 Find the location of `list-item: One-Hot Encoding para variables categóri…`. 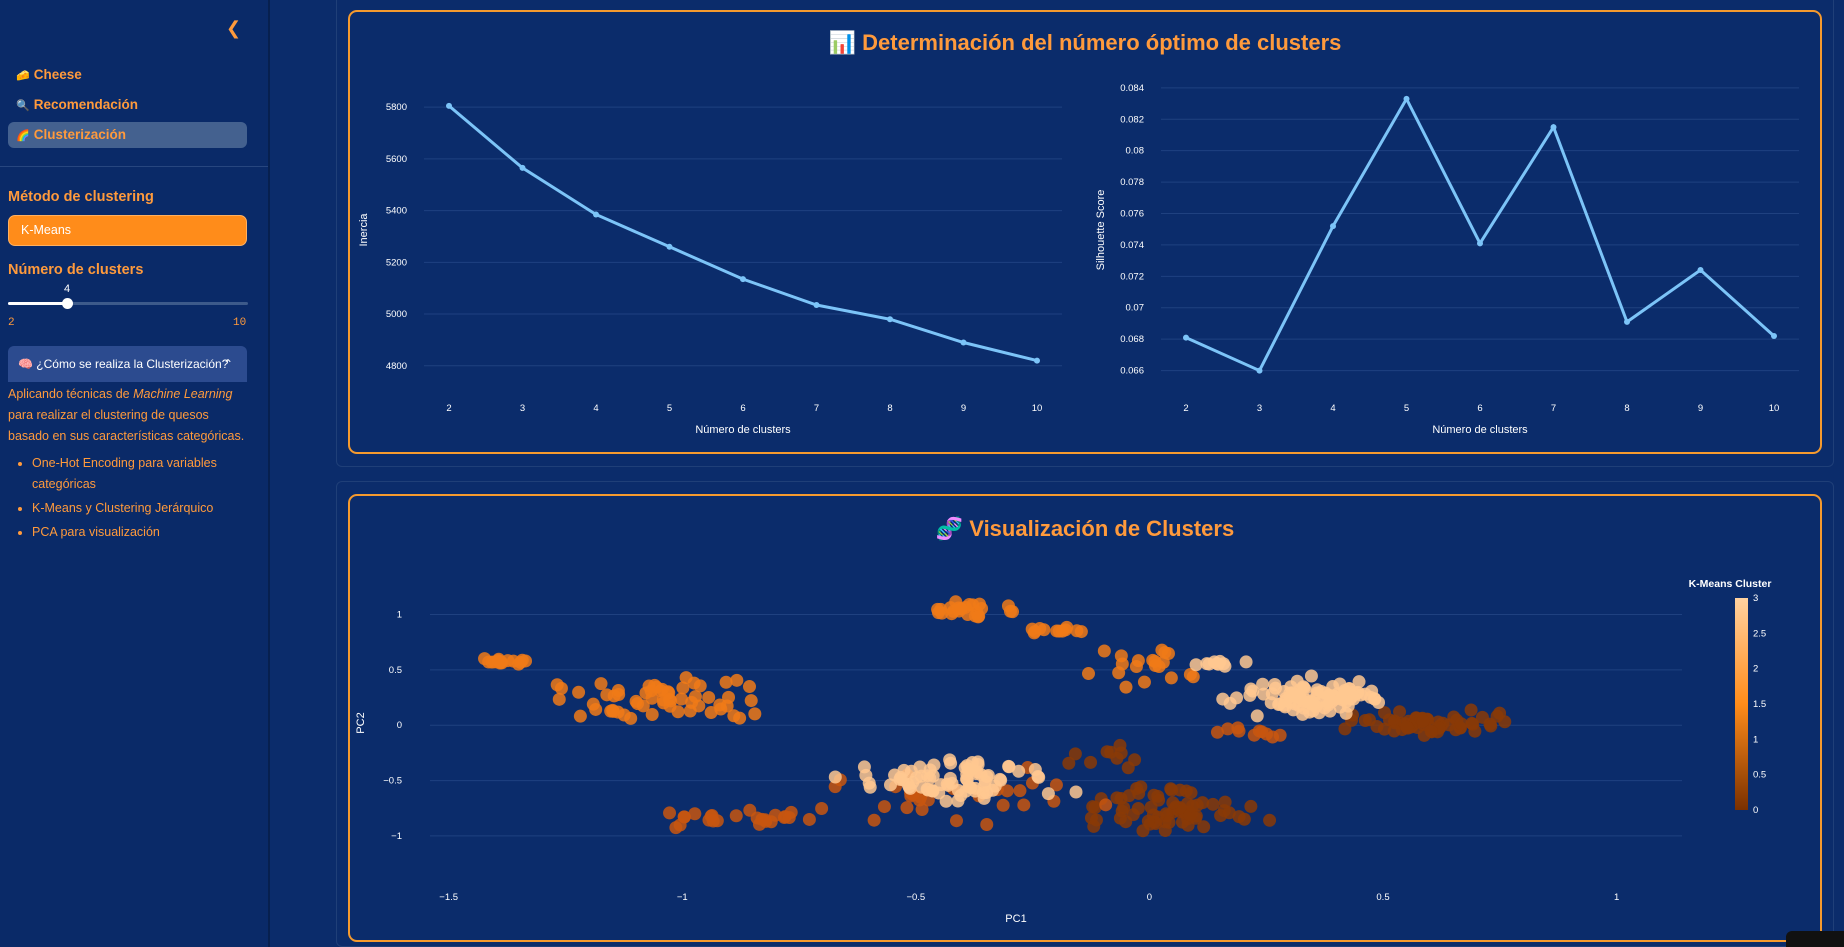

list-item: One-Hot Encoding para variables categóri… is located at coordinates (142, 474).